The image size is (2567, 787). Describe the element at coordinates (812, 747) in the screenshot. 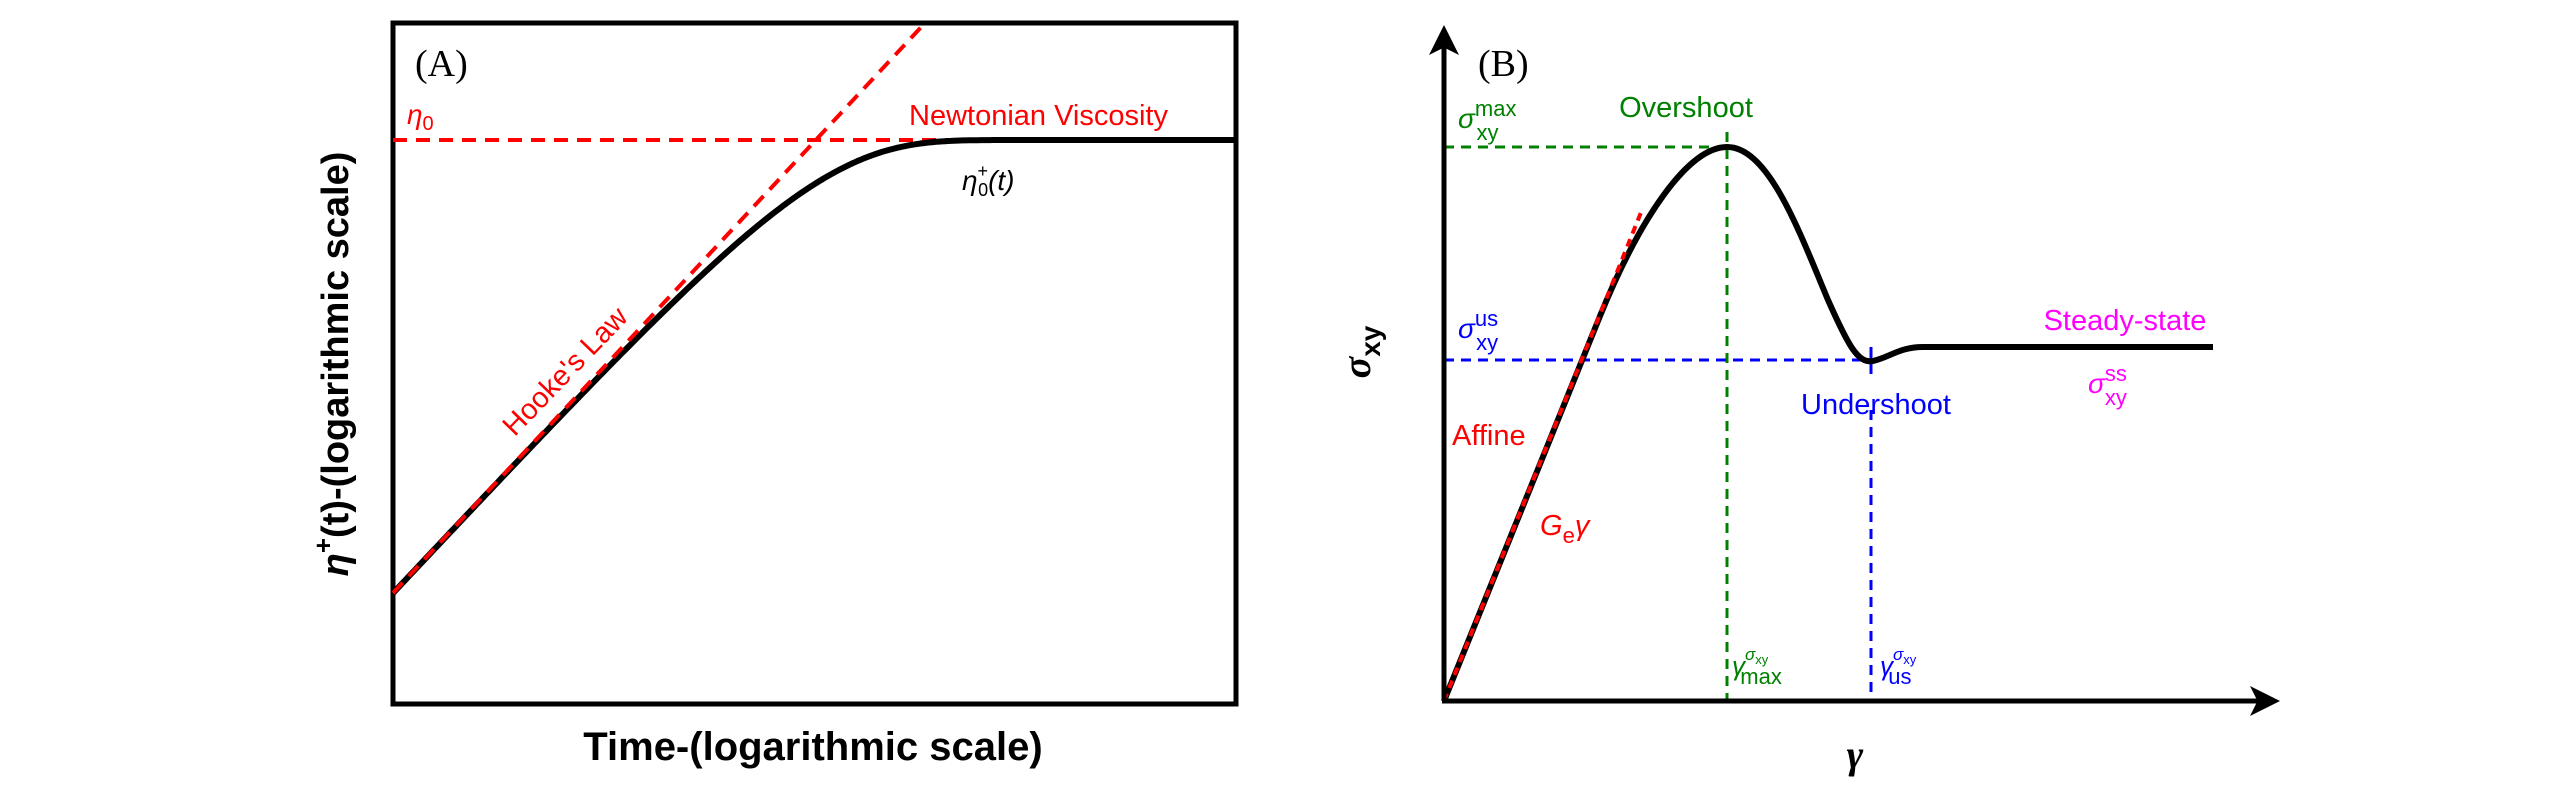

I see `panel-a-x-axis-label: Time-(logarithmic scale)` at that location.